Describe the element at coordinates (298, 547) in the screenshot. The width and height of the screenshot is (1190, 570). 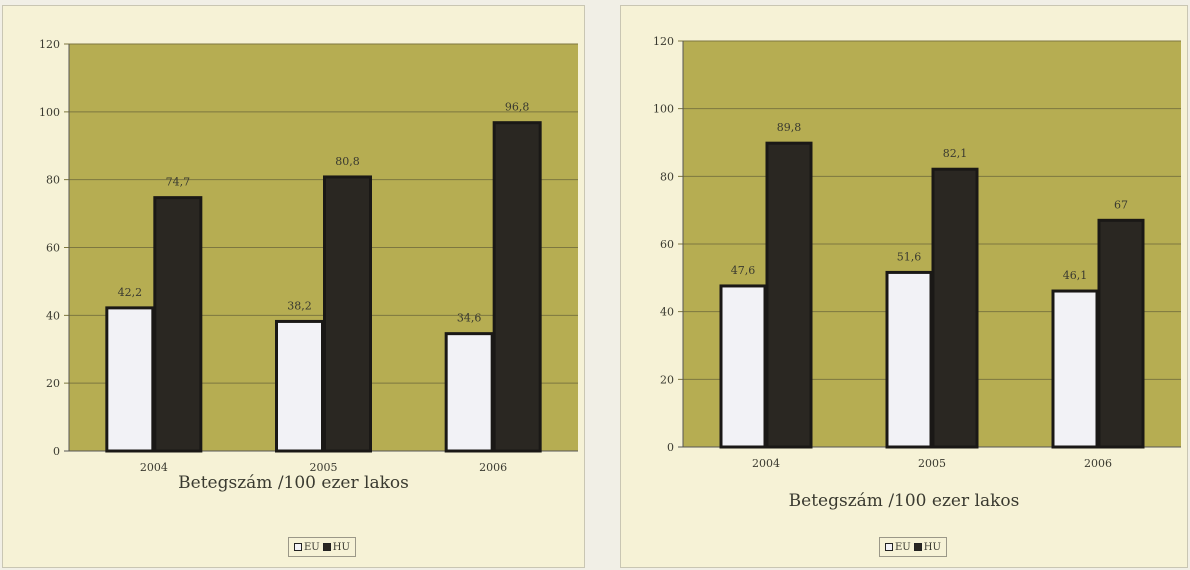
I see `legend-swatch-eu-left` at that location.